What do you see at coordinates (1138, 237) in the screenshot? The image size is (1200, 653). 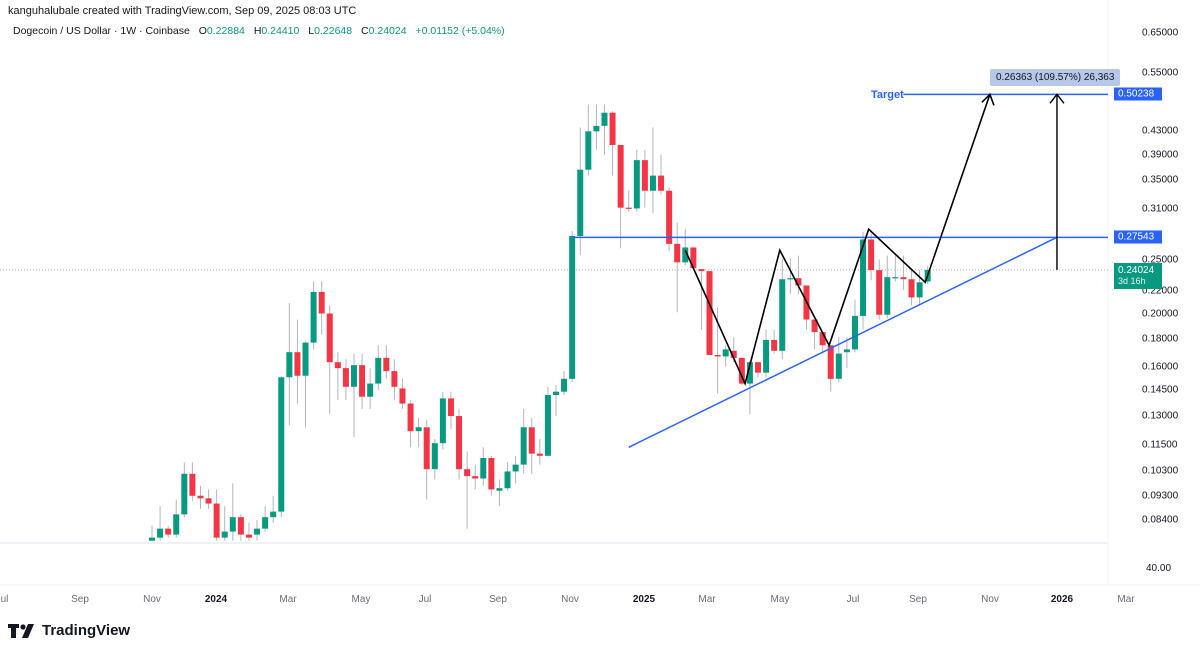 I see `resistance-price-badge: 0.27543` at bounding box center [1138, 237].